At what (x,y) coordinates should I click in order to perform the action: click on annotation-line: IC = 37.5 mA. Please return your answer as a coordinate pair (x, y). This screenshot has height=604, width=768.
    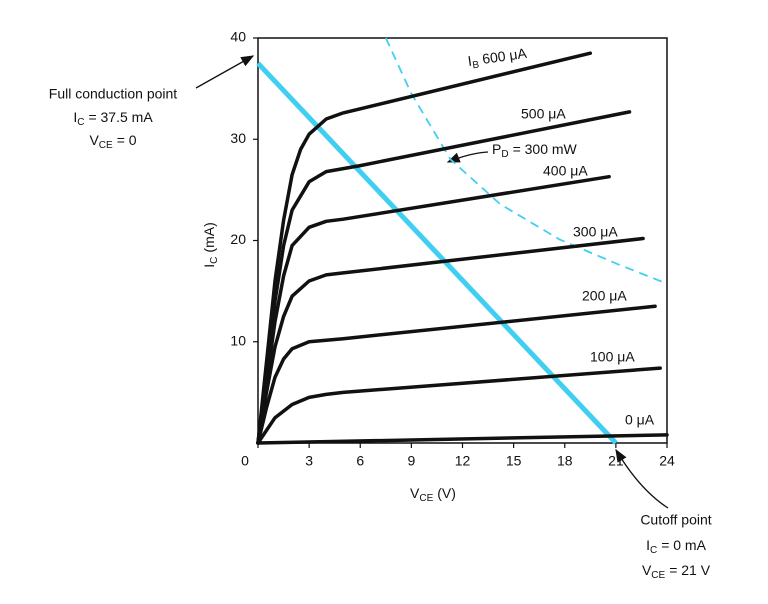
    Looking at the image, I should click on (113, 118).